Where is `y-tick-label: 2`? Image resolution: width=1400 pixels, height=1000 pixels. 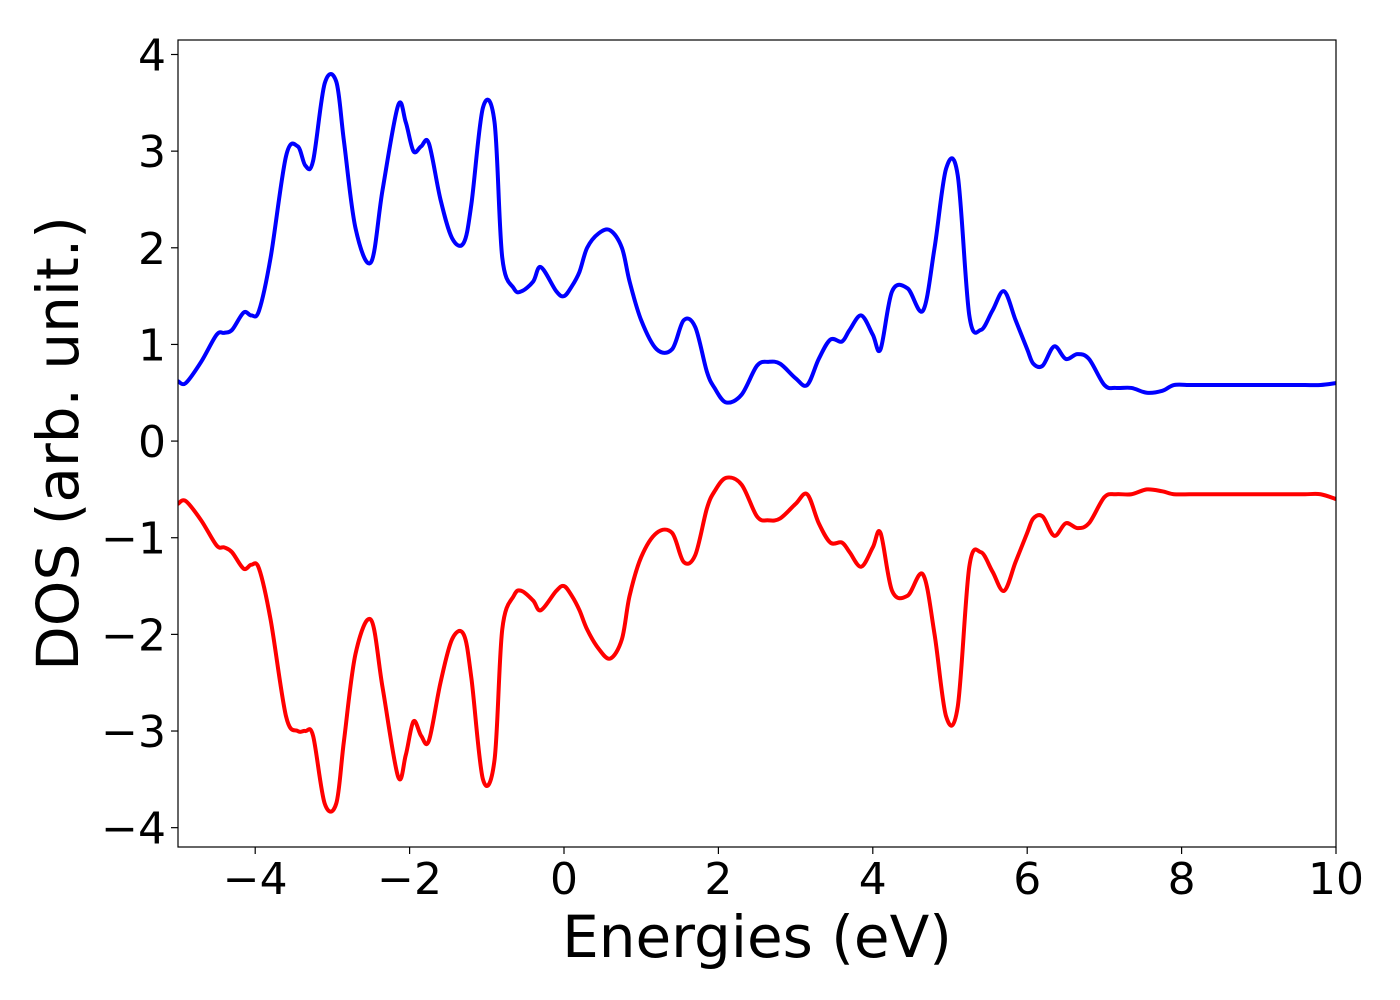 y-tick-label: 2 is located at coordinates (152, 249).